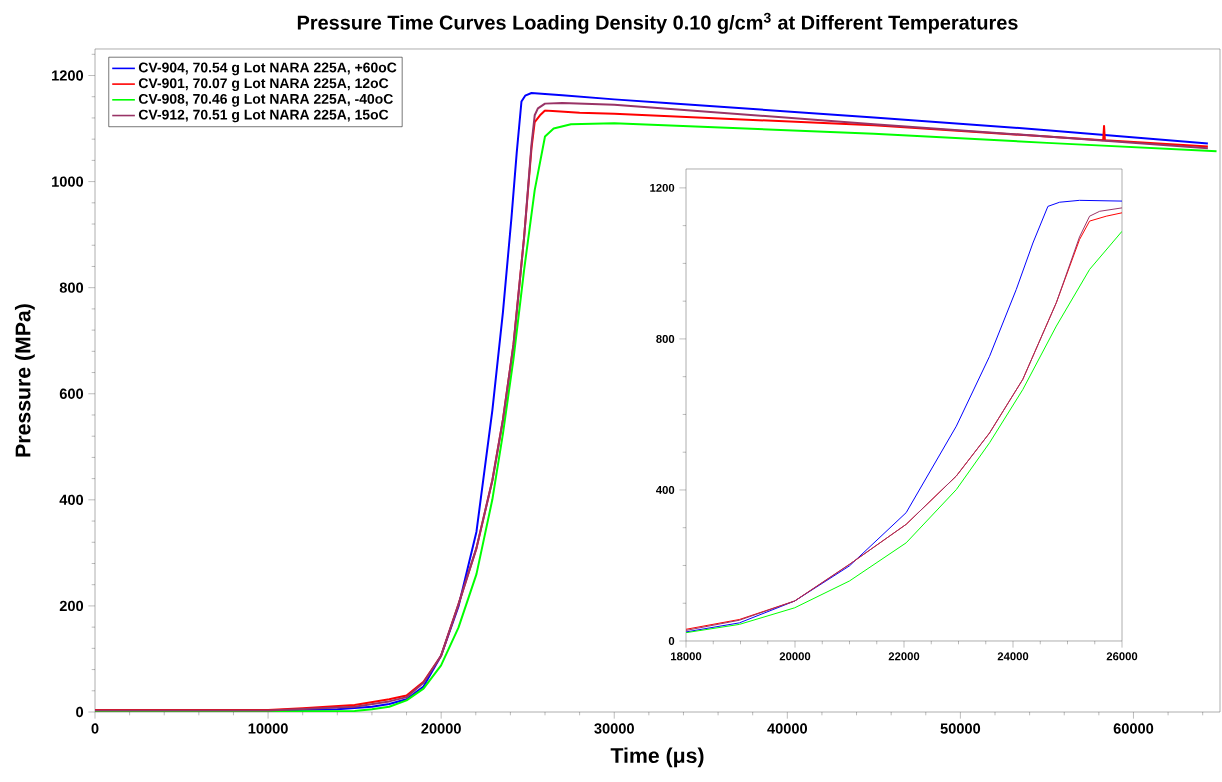 This screenshot has width=1222, height=782. I want to click on x-tick-label: 30000, so click(614, 728).